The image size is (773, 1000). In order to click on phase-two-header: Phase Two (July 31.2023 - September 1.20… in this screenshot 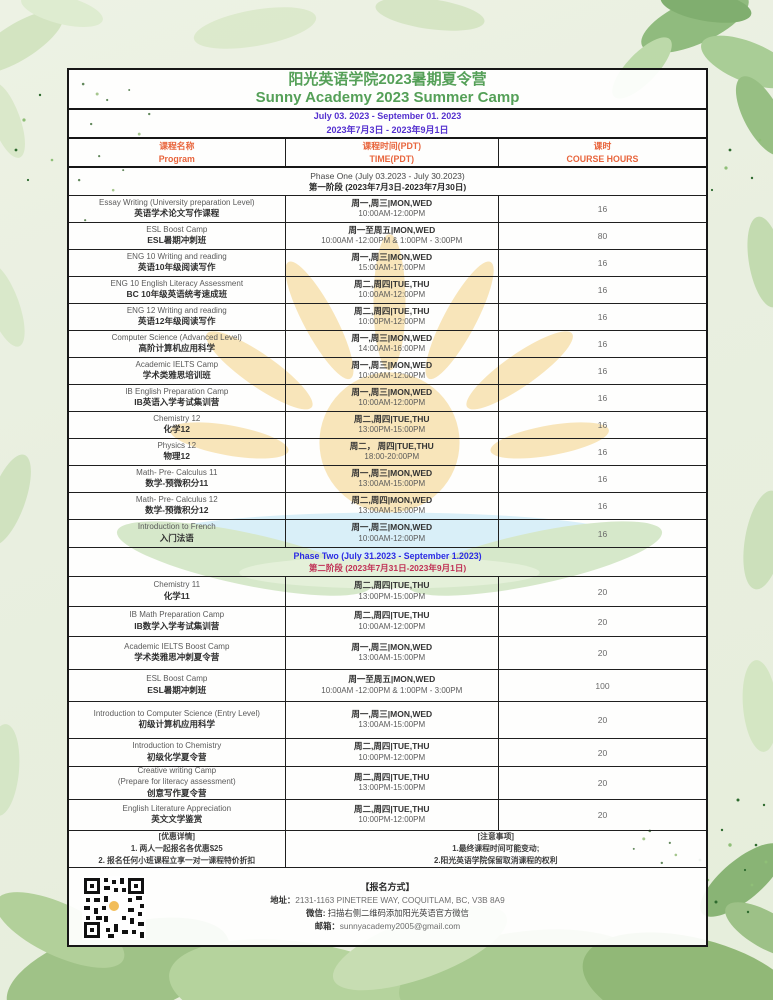, I will do `click(387, 562)`.